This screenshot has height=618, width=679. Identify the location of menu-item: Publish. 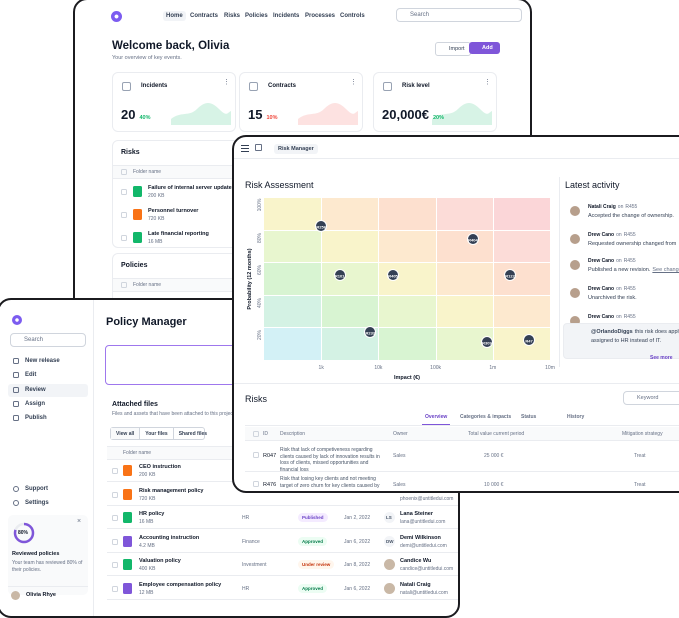
(36, 418).